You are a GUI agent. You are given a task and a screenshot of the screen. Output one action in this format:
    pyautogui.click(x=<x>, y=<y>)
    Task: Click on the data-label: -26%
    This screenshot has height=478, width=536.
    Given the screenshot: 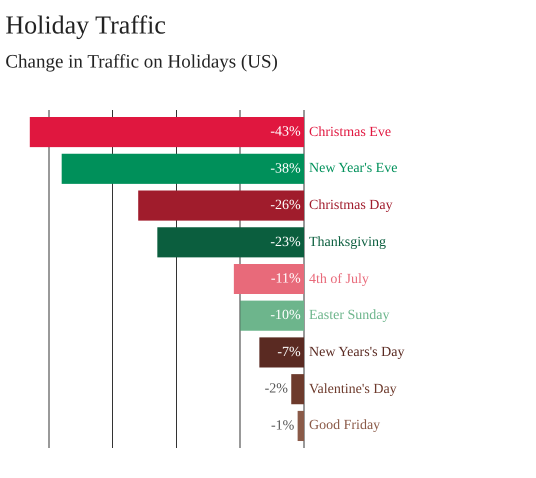 What is the action you would take?
    pyautogui.click(x=285, y=206)
    